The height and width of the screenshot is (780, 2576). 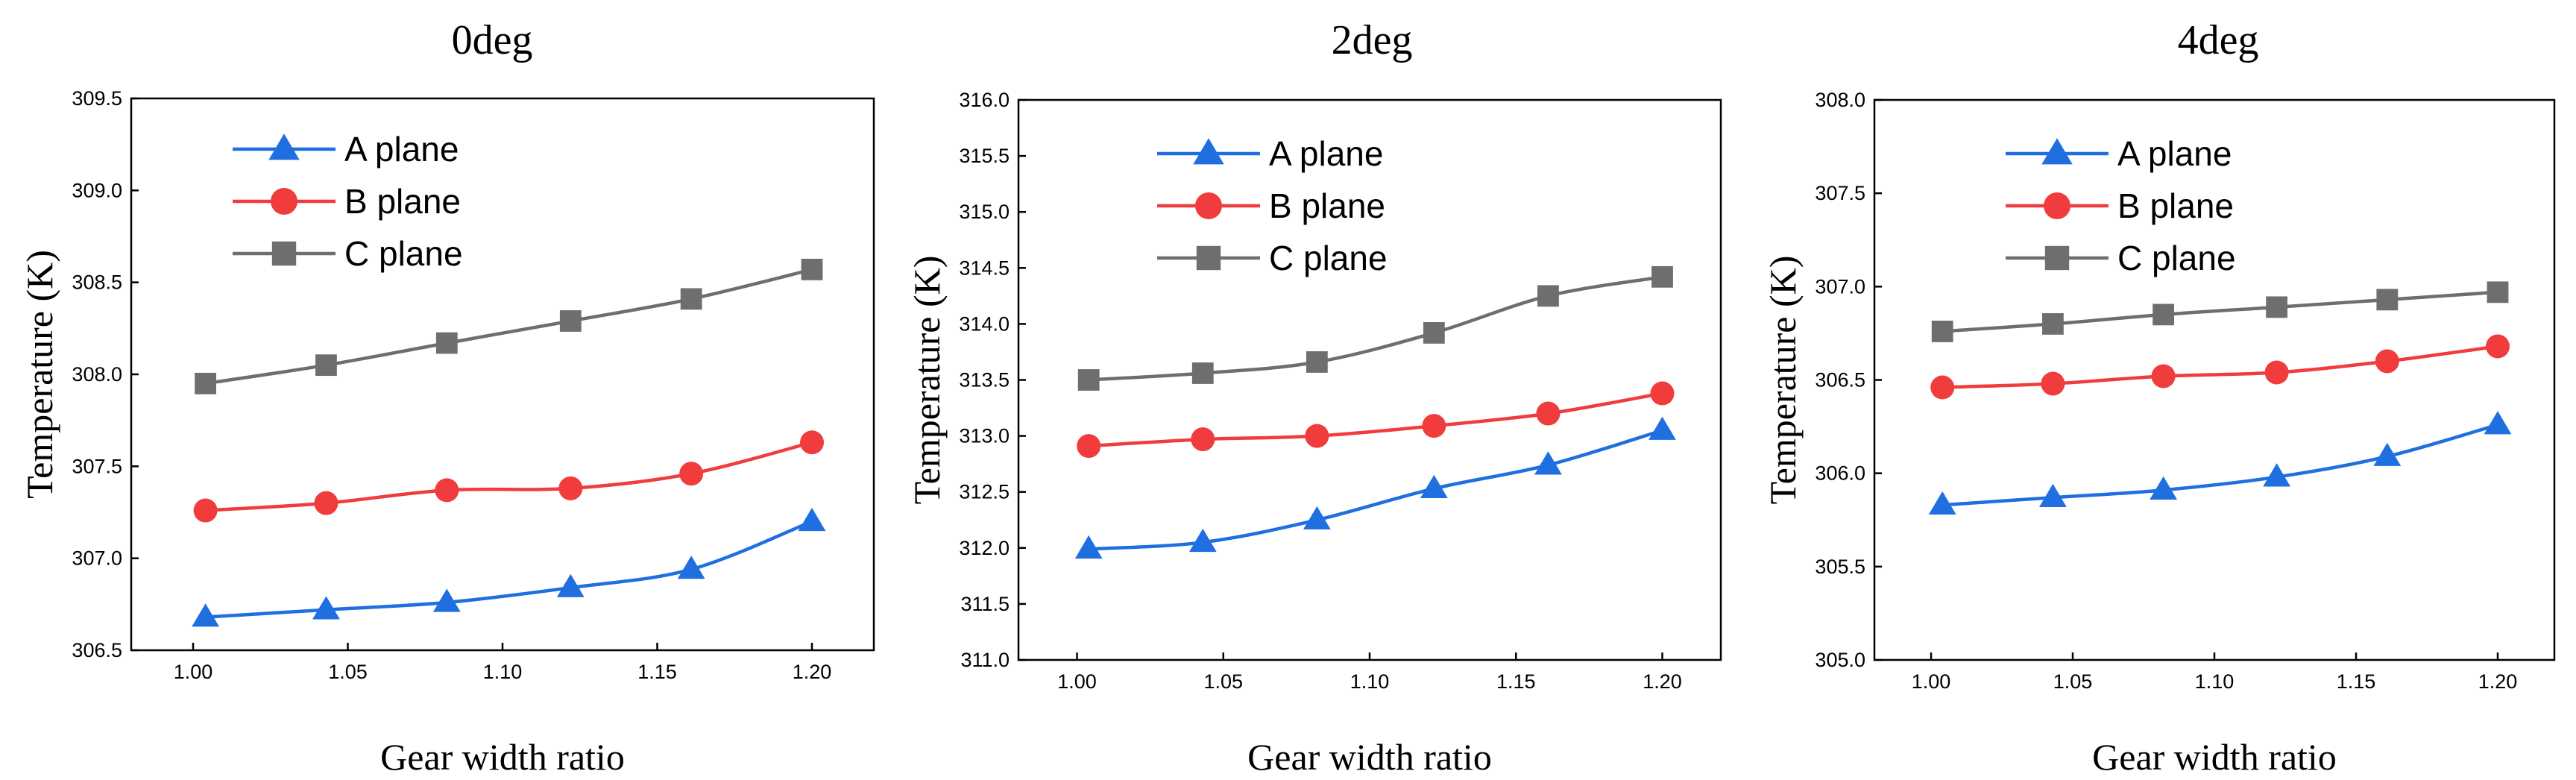 I want to click on chart-title: 2deg, so click(x=1372, y=40).